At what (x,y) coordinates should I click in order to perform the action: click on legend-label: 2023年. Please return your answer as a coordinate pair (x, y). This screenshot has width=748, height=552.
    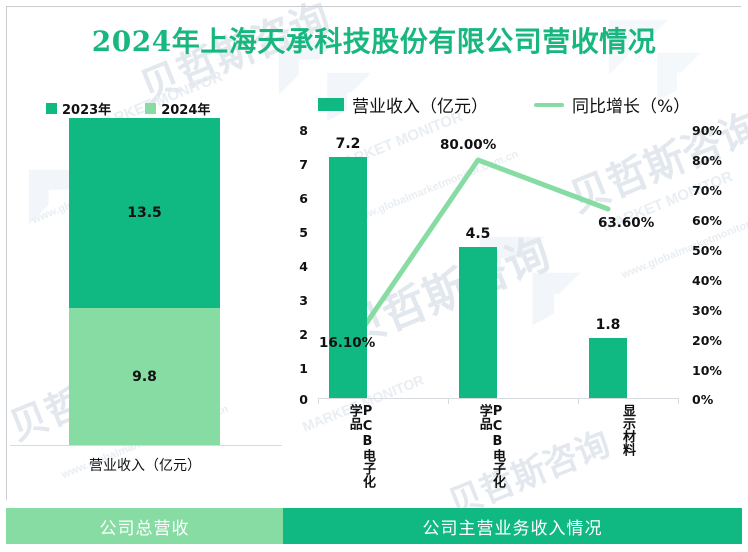
    Looking at the image, I should click on (87, 110).